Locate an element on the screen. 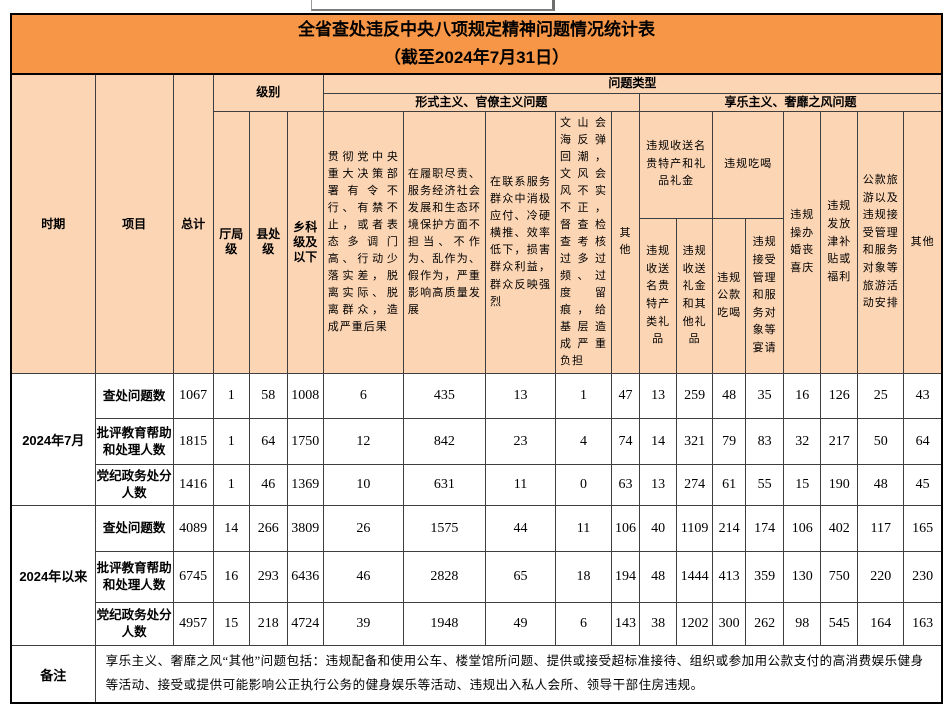  header-wedding: 违规操办婚丧喜庆 is located at coordinates (802, 242).